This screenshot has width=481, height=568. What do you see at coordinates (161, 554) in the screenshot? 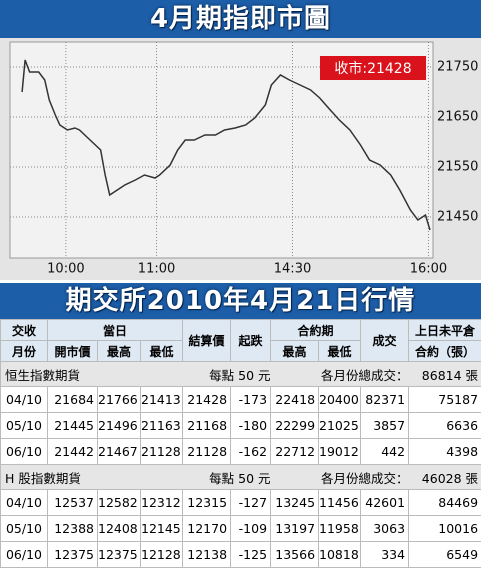
I see `data-cell: 12128` at bounding box center [161, 554].